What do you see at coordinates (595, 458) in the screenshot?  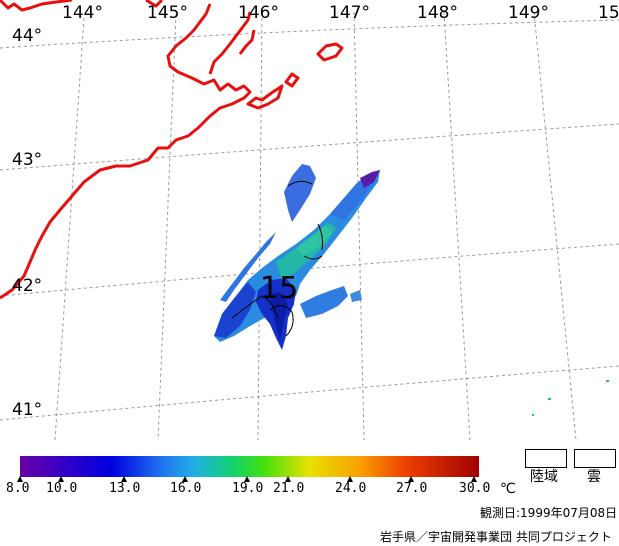 I see `cloud-legend-swatch` at bounding box center [595, 458].